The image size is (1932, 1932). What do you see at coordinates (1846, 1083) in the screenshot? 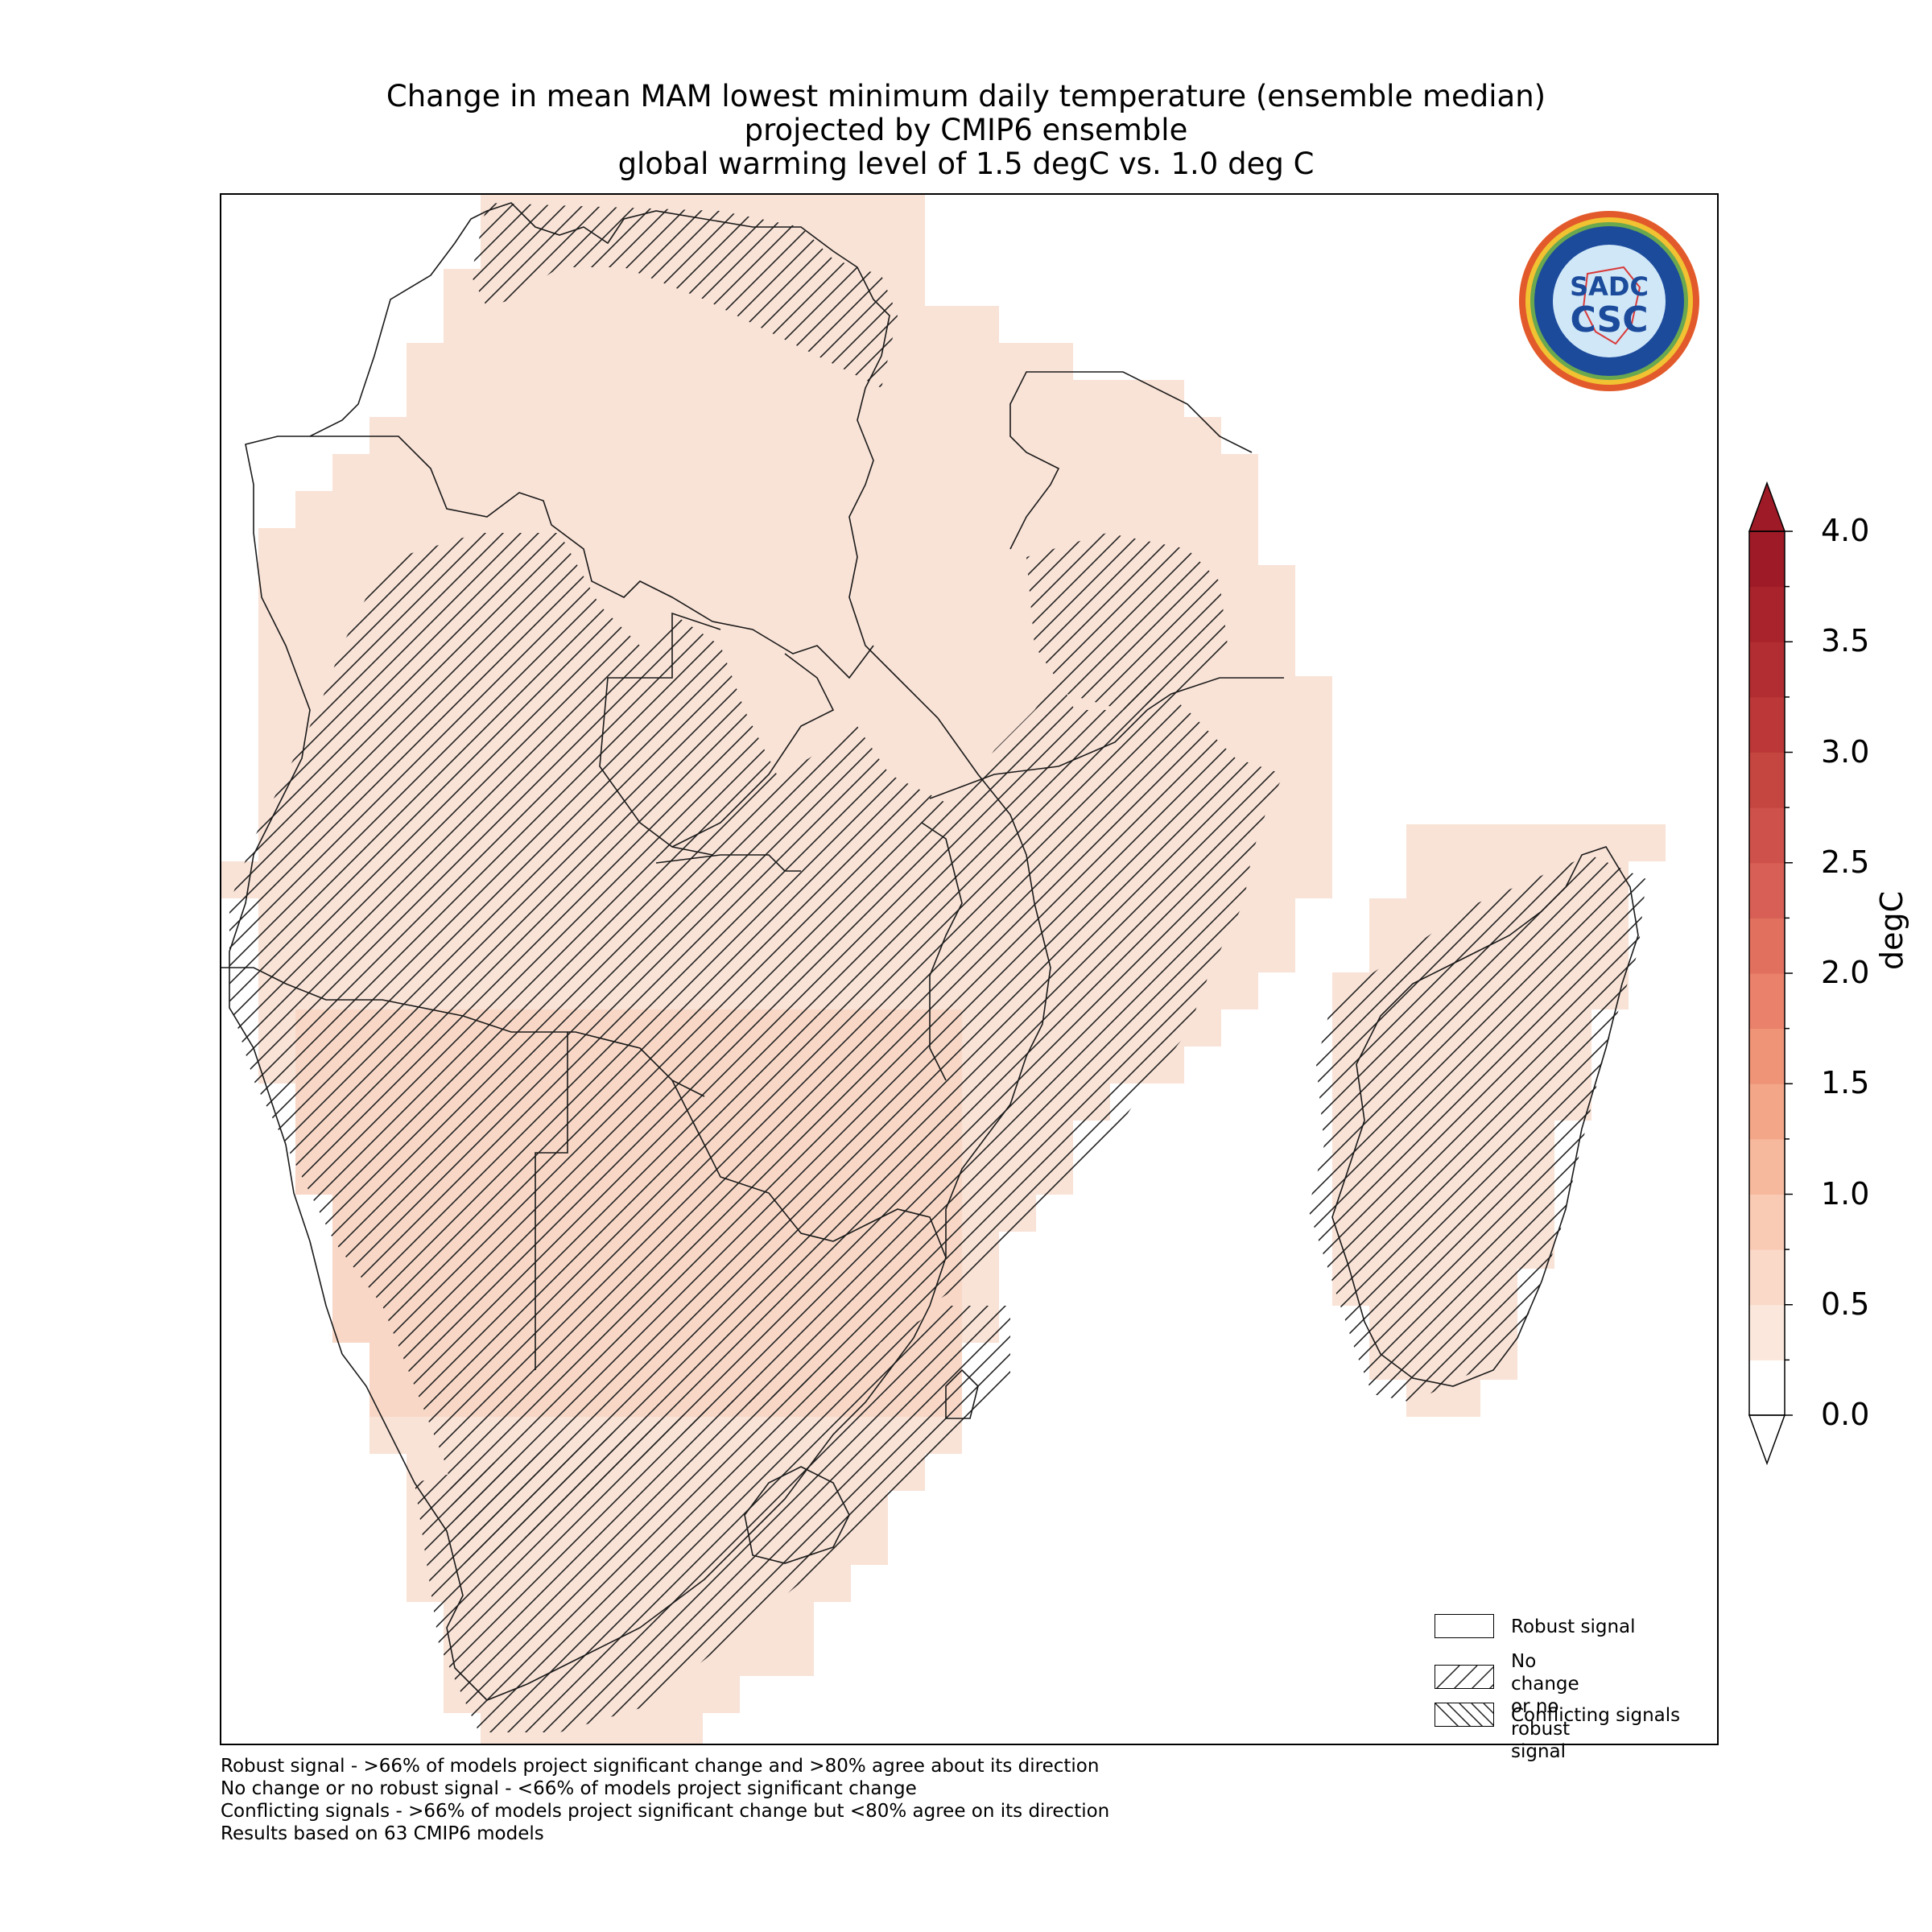
I see `colorbar-tick-label: 1.5` at bounding box center [1846, 1083].